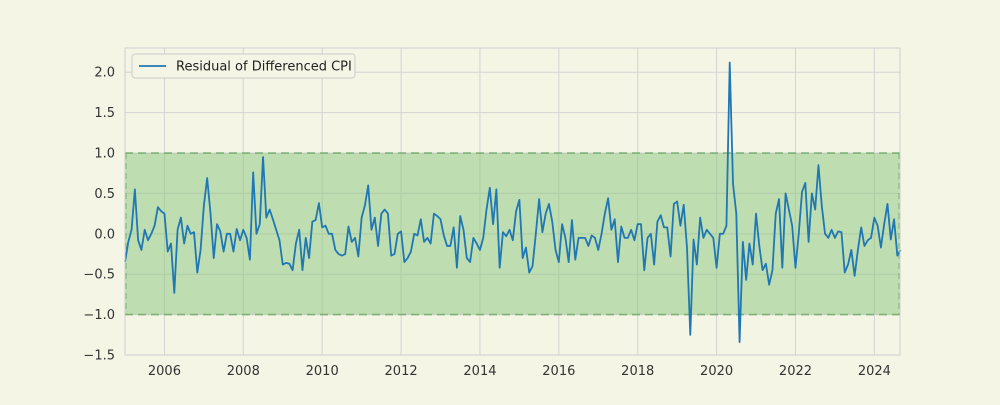  Describe the element at coordinates (99, 215) in the screenshot. I see `y-axis-ticks: −1.5 −1.0 −0.5 0.0 0.5 1.0 1.5 2.0` at that location.